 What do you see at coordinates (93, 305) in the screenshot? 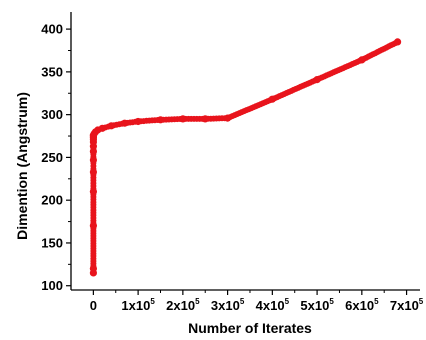
I see `x-tick-label: 0` at bounding box center [93, 305].